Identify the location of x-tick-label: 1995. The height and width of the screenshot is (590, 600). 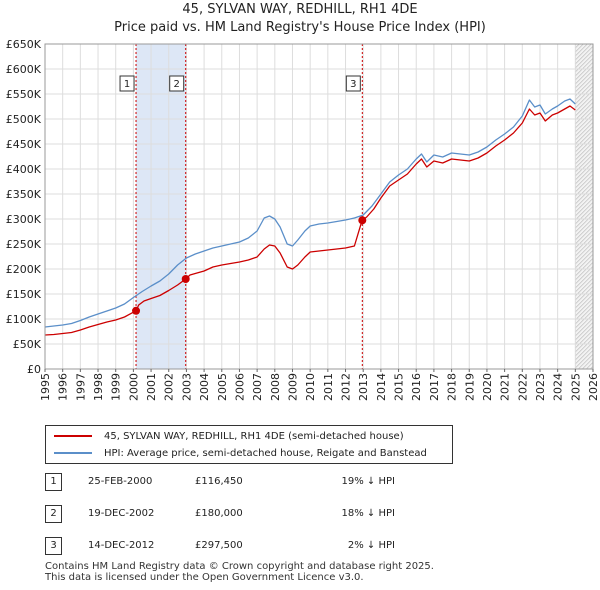
(45, 387).